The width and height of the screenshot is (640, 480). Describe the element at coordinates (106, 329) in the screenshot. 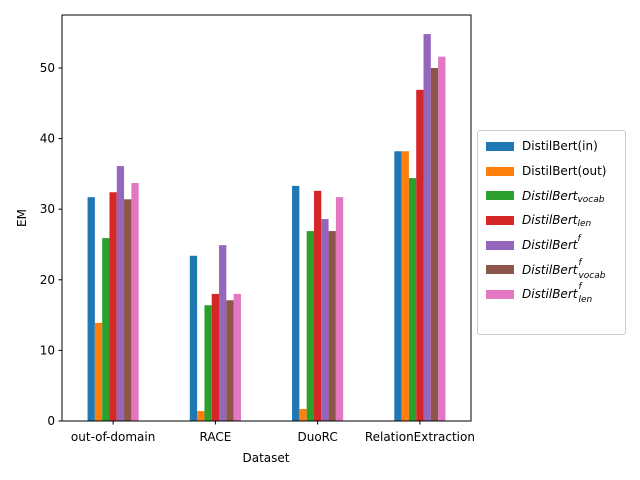

I see `bar-distilbert-vocab-out-of-domain` at that location.